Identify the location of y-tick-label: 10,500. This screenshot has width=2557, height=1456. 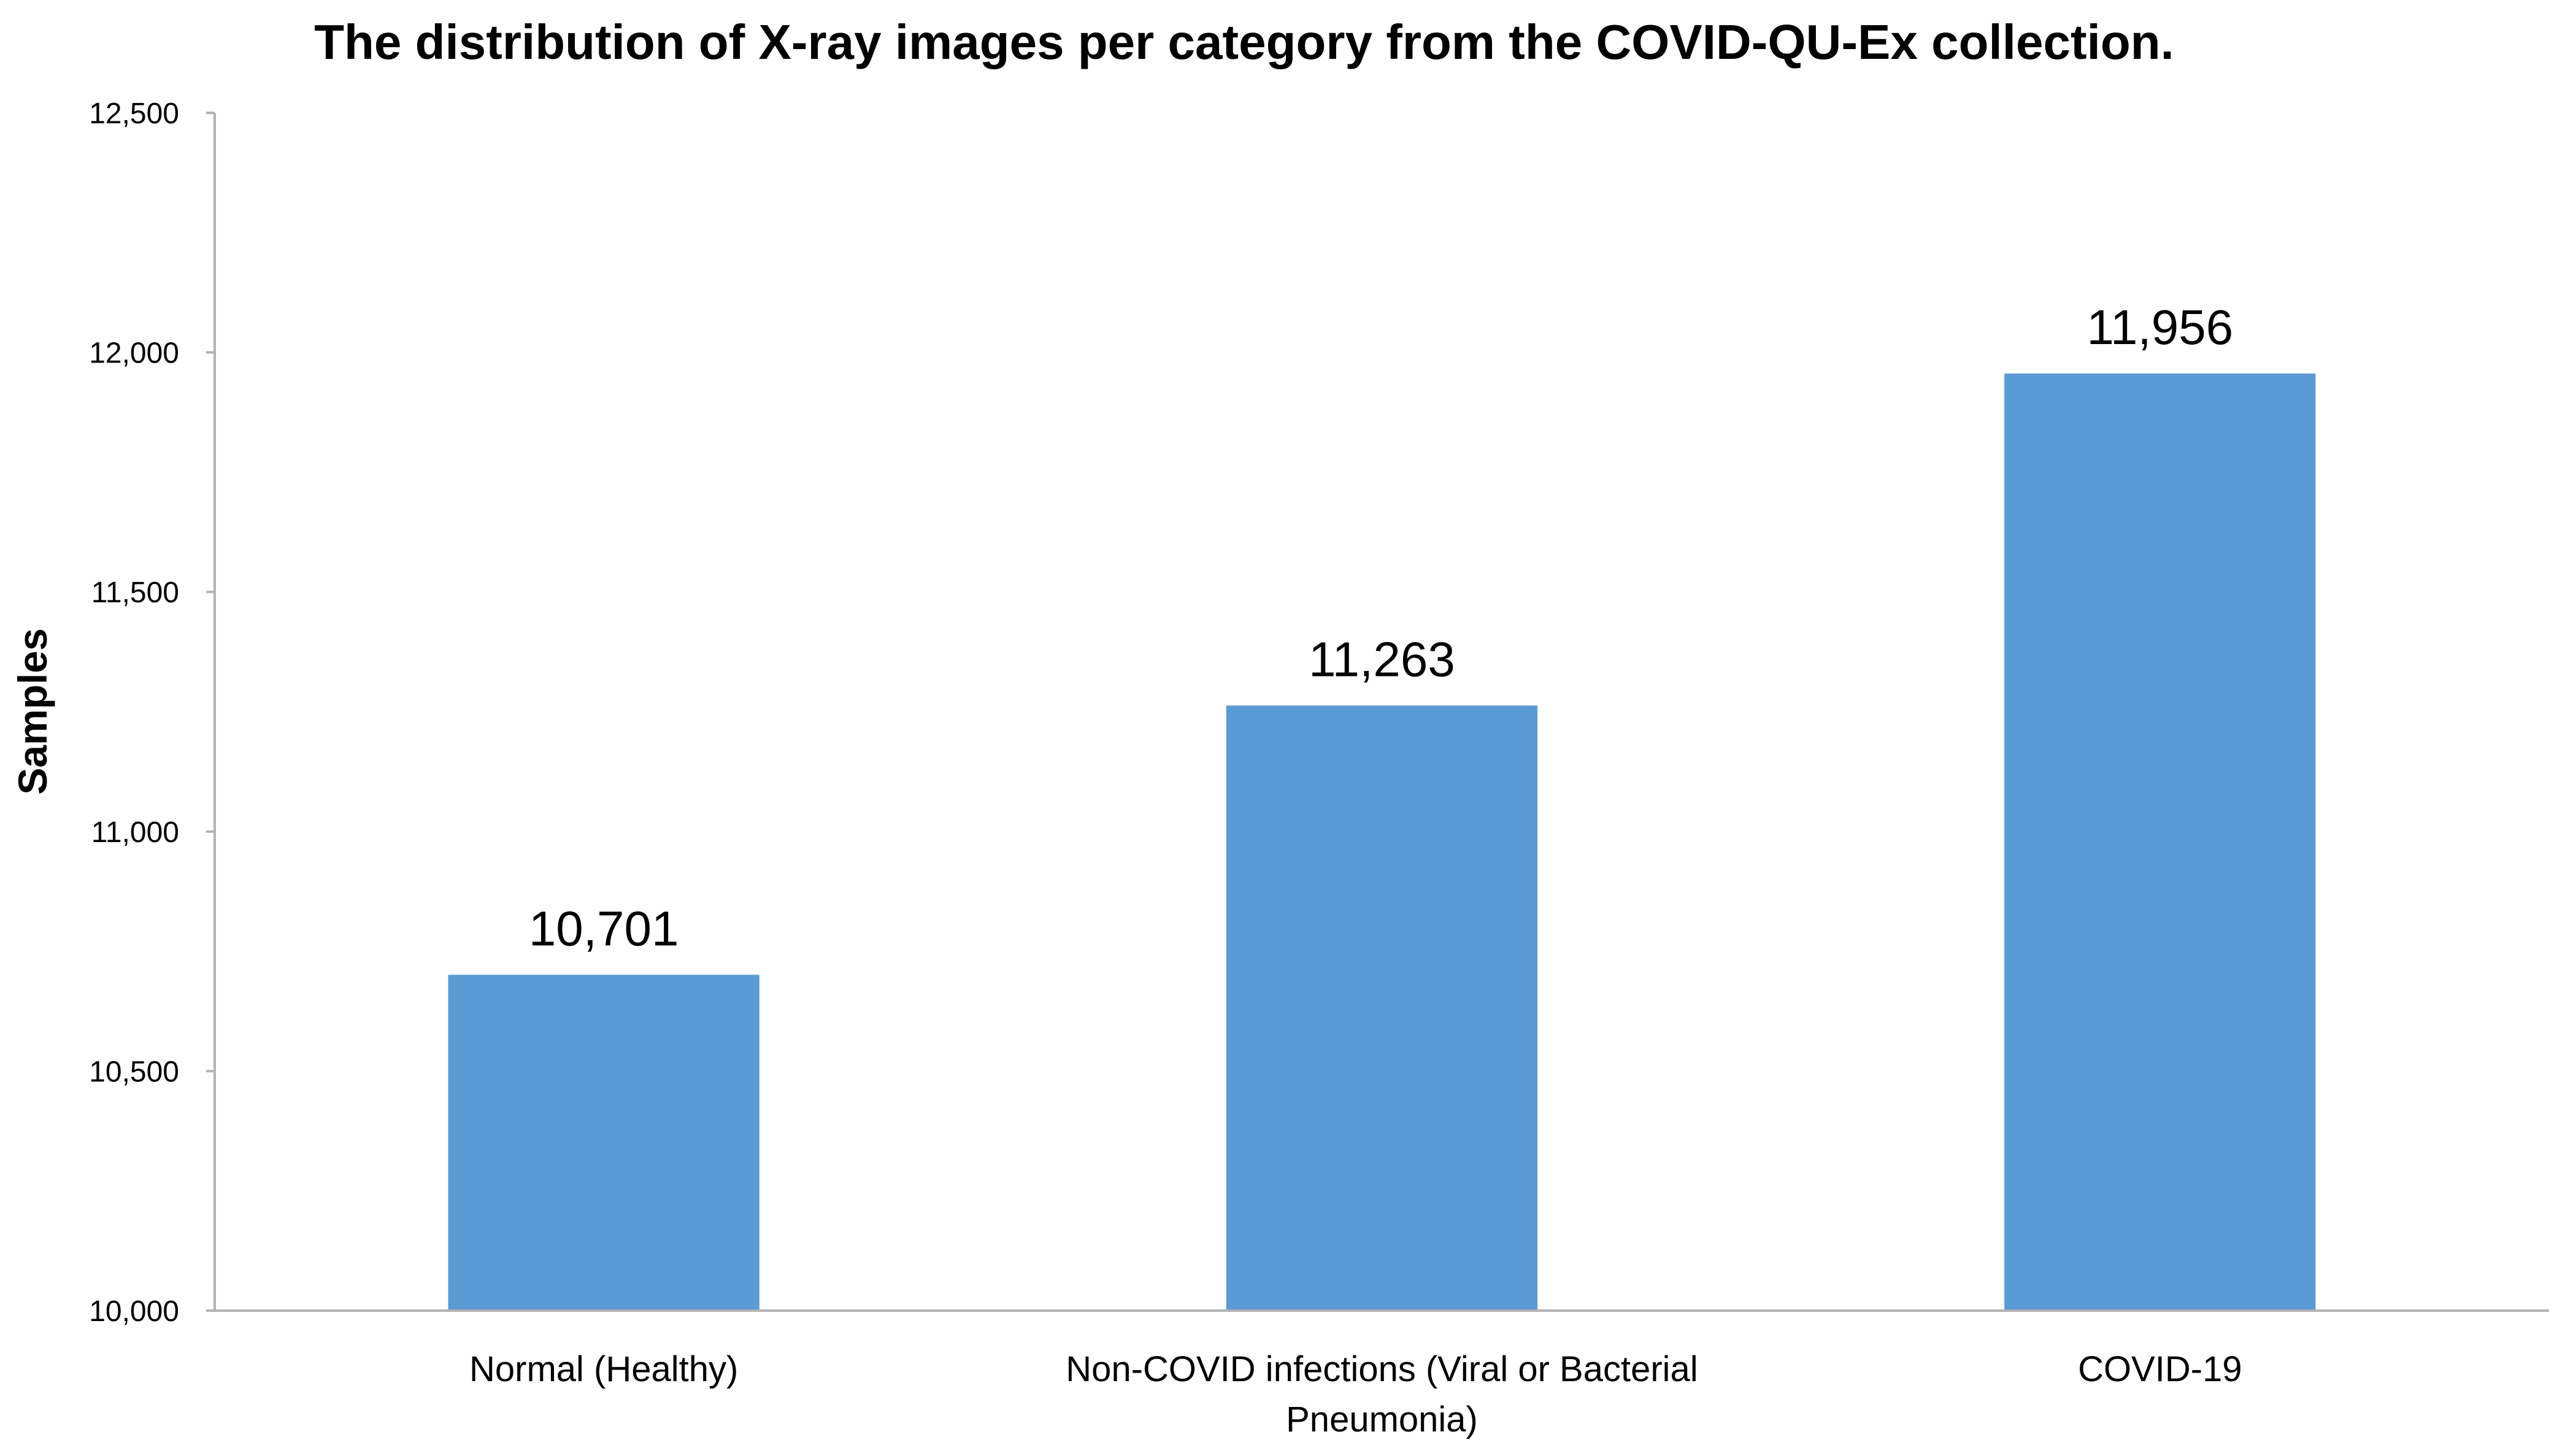
(134, 1072).